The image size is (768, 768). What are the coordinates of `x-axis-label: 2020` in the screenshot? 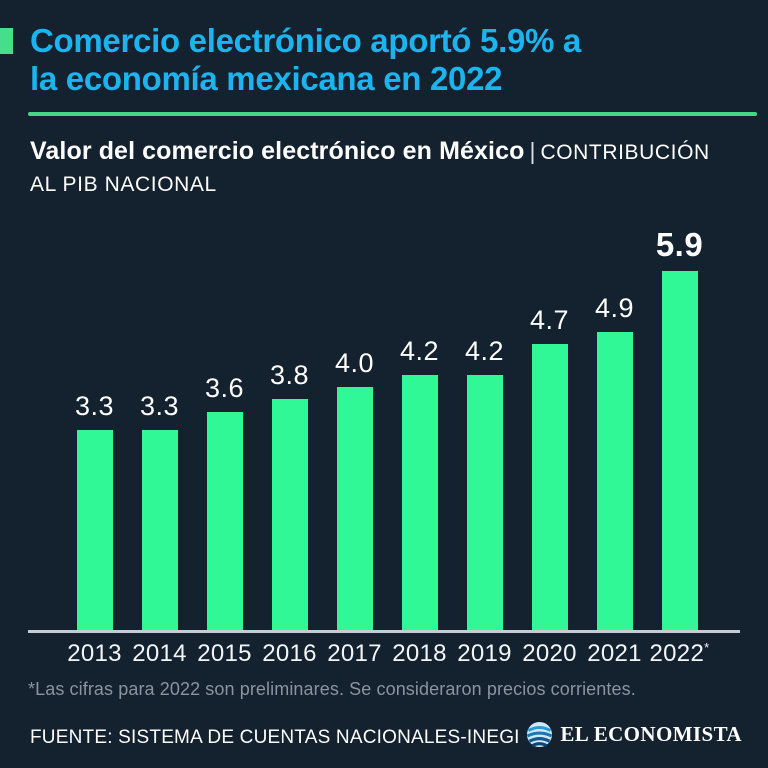 It's located at (549, 653).